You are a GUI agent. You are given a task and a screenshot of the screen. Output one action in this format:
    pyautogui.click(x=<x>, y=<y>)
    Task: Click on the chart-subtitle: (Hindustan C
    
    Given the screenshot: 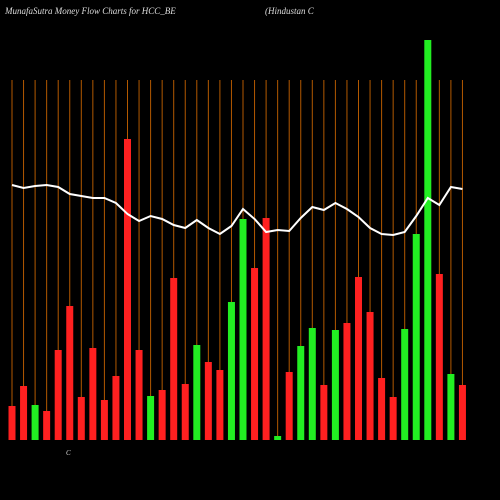 What is the action you would take?
    pyautogui.click(x=290, y=11)
    